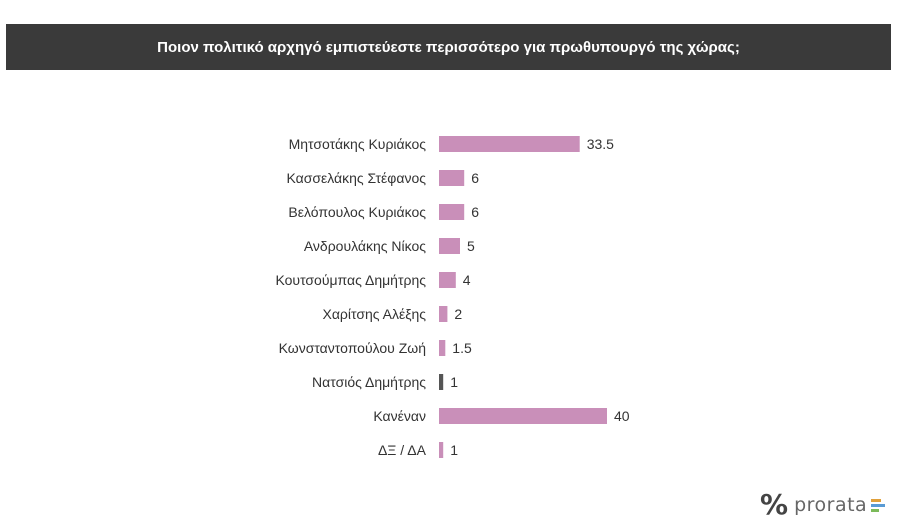 Image resolution: width=900 pixels, height=525 pixels. What do you see at coordinates (374, 314) in the screenshot?
I see `category-label: Χαρίτσης Αλέξης` at bounding box center [374, 314].